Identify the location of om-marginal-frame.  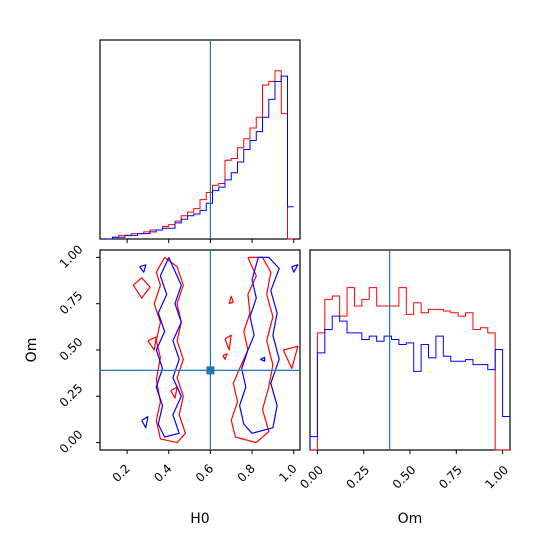
(410, 350).